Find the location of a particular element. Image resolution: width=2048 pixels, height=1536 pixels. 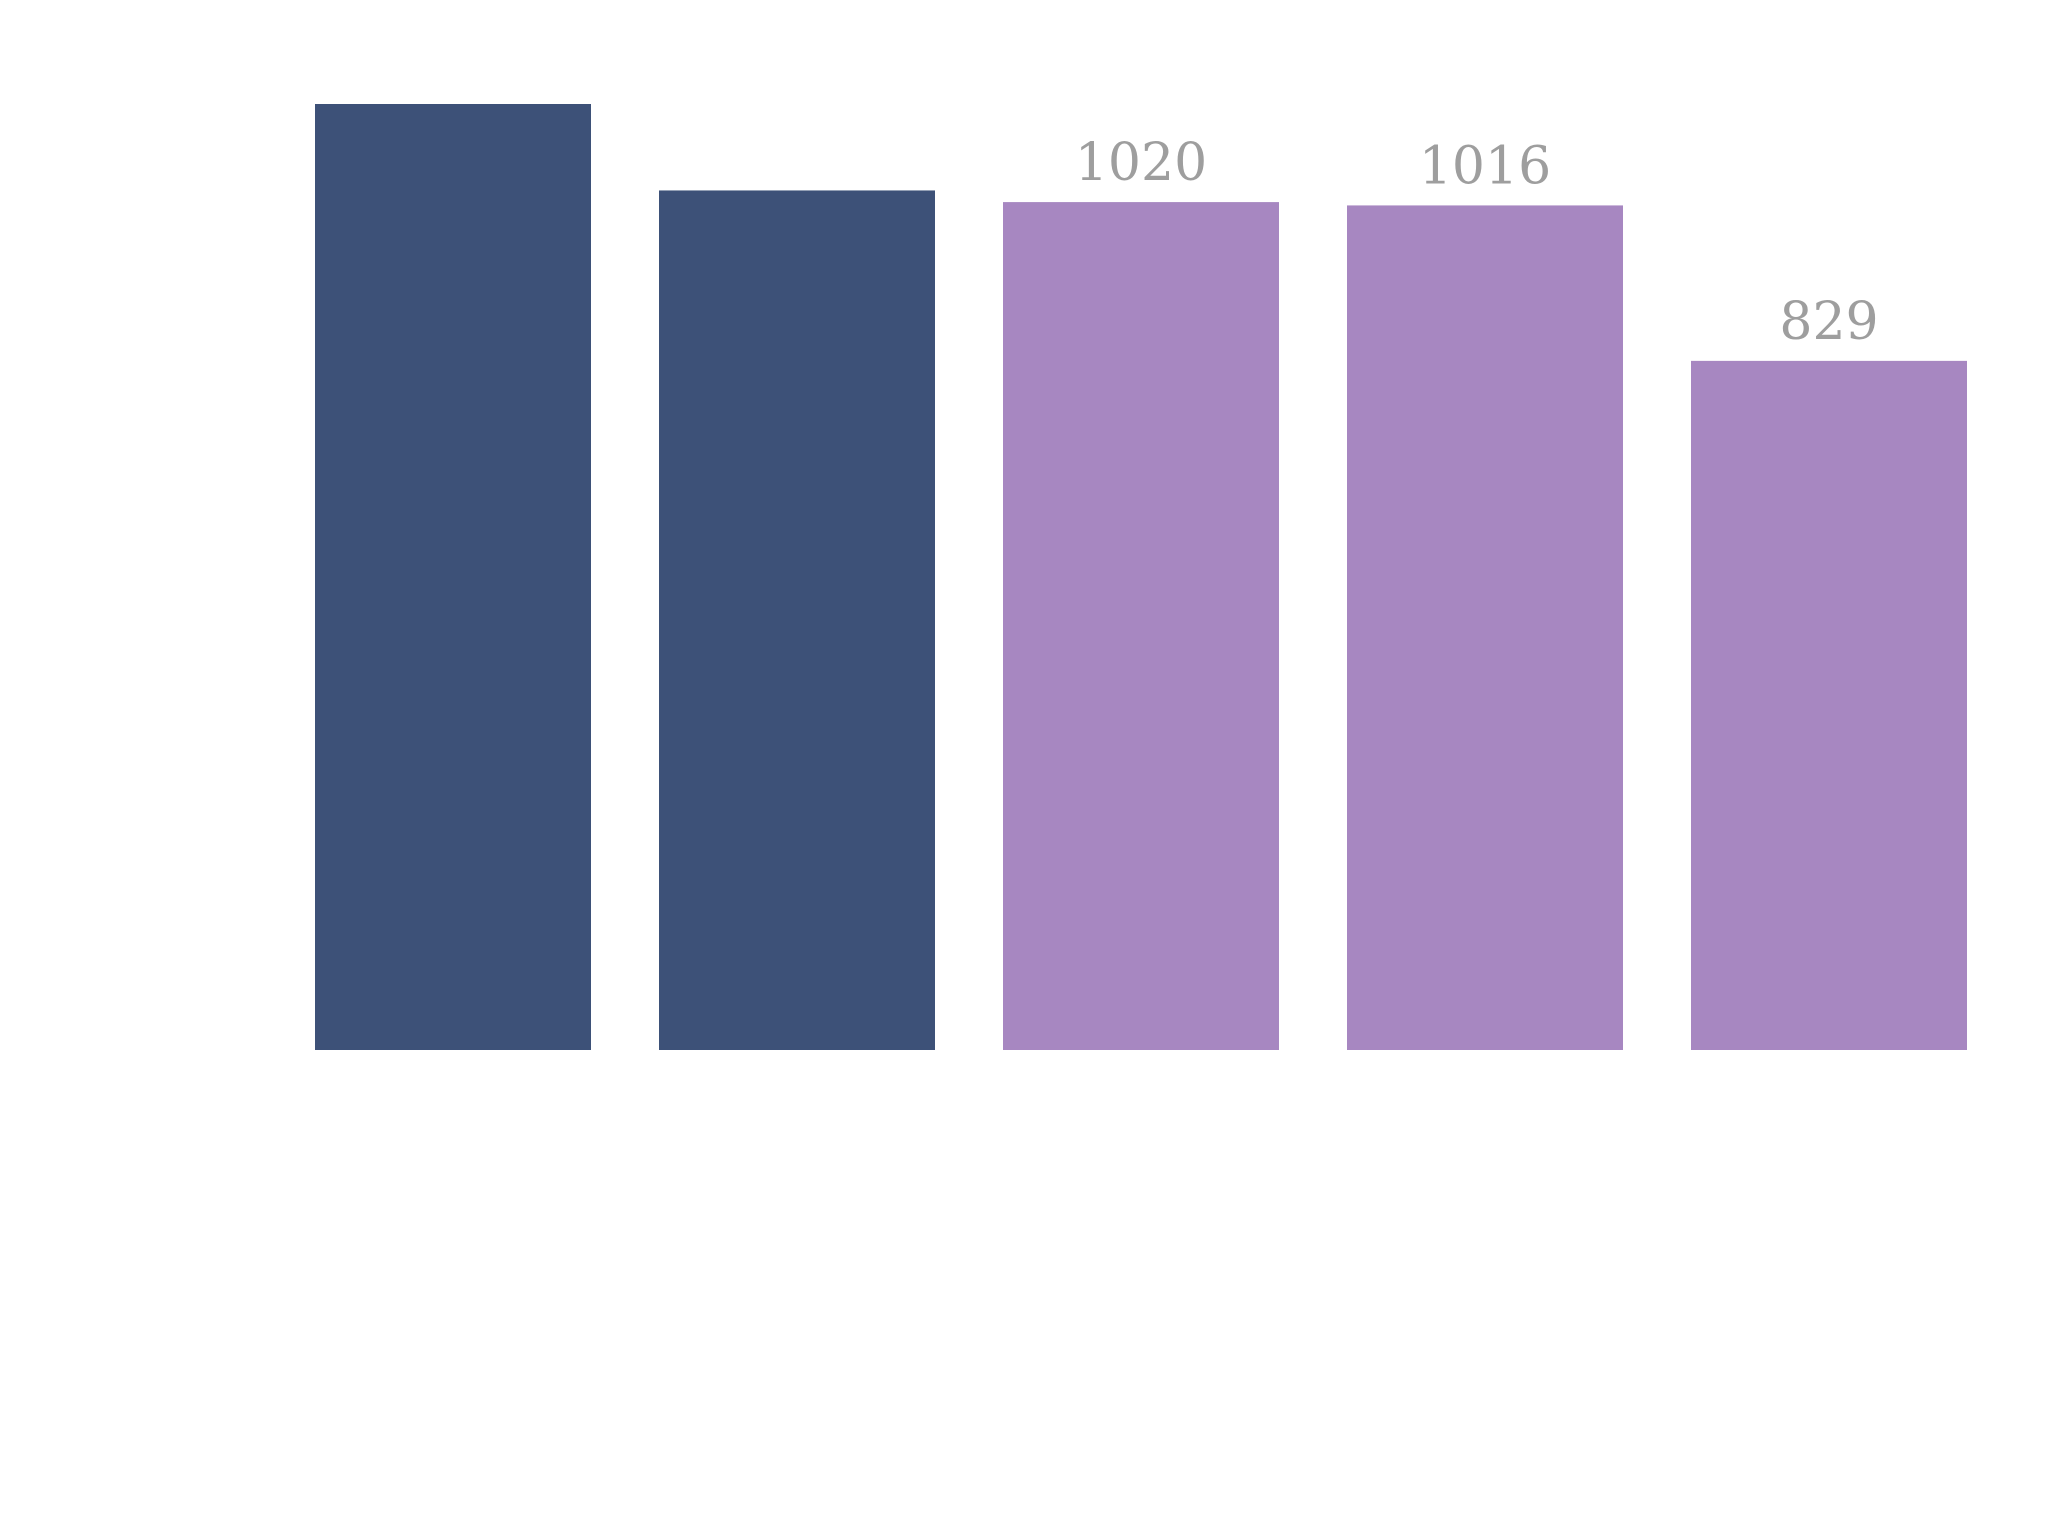

data-label-5: 829 is located at coordinates (1828, 322).